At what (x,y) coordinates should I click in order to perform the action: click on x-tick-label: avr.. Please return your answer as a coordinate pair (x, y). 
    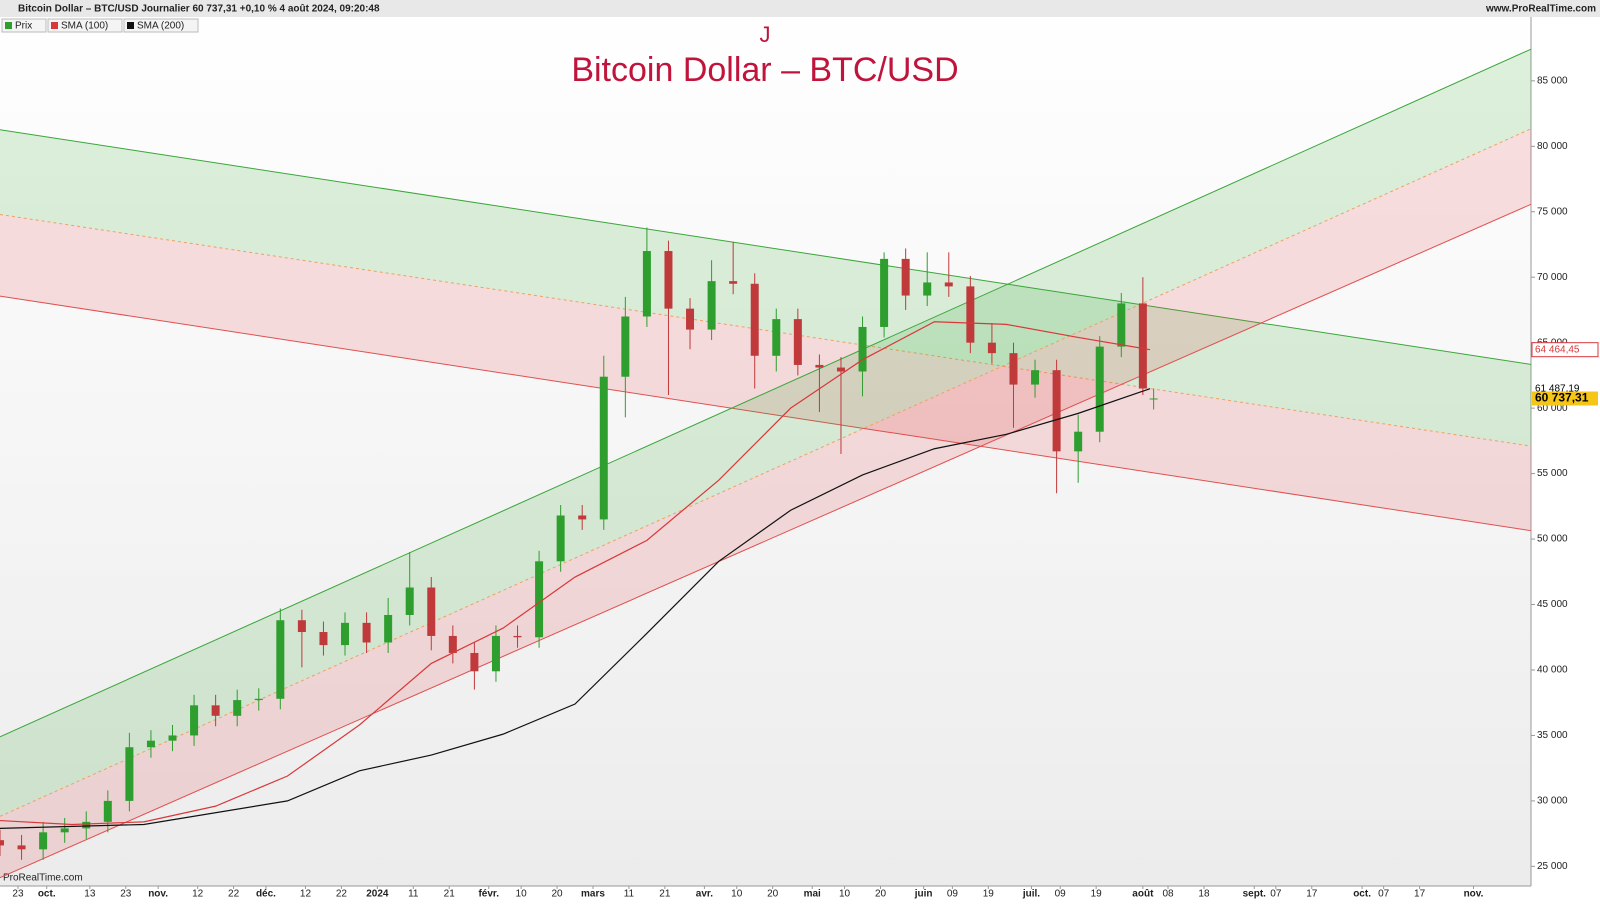
    Looking at the image, I should click on (704, 894).